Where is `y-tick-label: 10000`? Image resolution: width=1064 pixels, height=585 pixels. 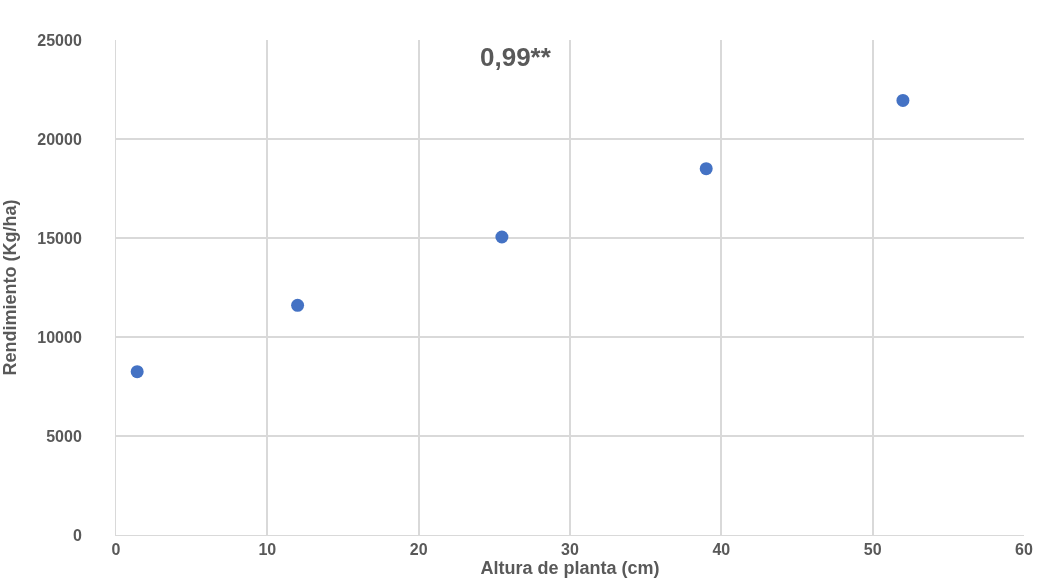 y-tick-label: 10000 is located at coordinates (59, 337).